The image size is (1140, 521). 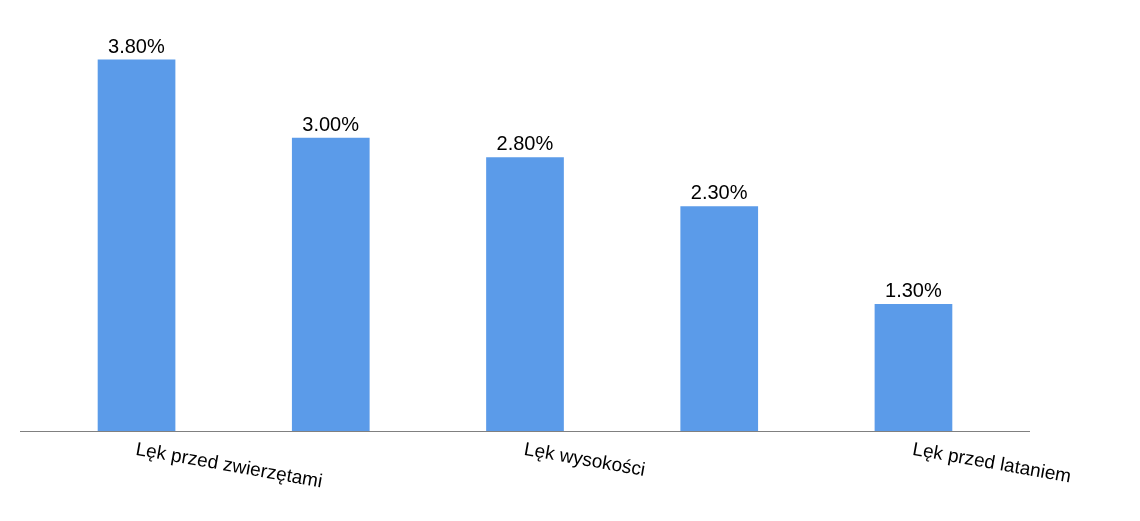 I want to click on data-label: 1.30%, so click(x=913, y=289).